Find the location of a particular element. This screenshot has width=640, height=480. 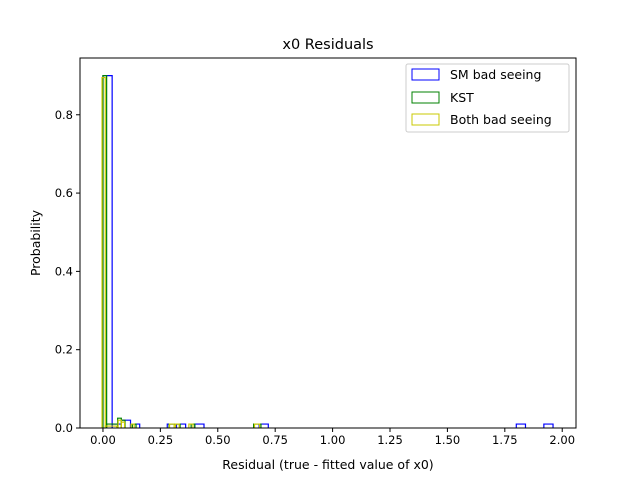

legend-label-sm-bad-seeing: SM bad seeing is located at coordinates (495, 74).